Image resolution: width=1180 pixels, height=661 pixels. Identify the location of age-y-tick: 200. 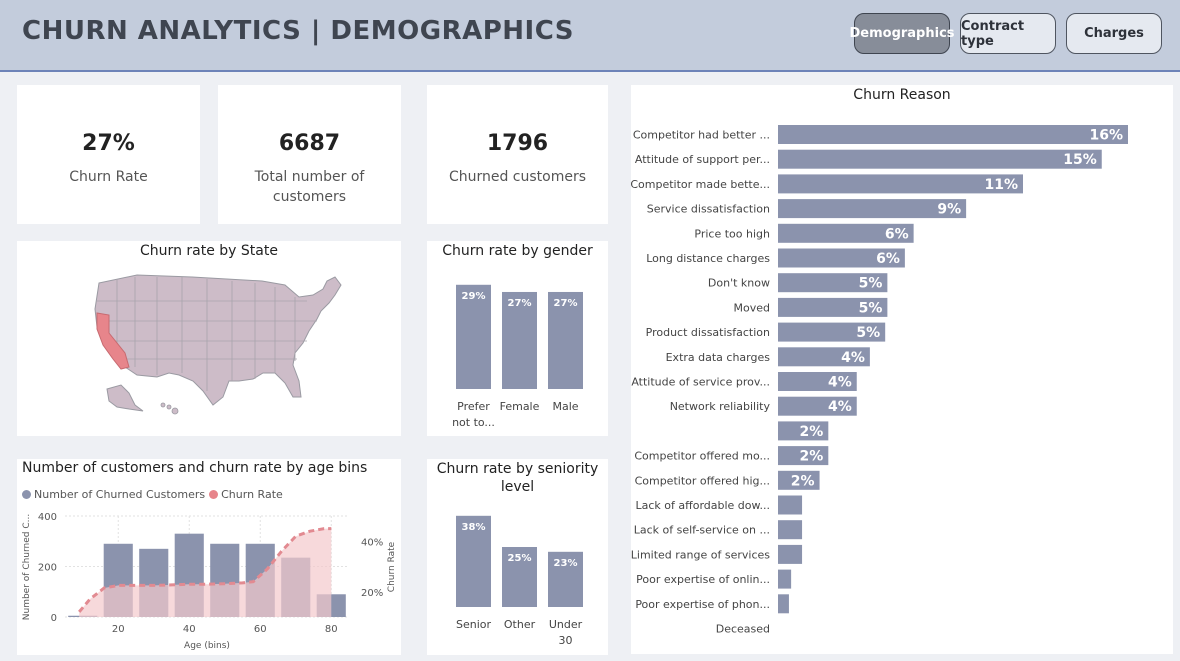
(47, 568).